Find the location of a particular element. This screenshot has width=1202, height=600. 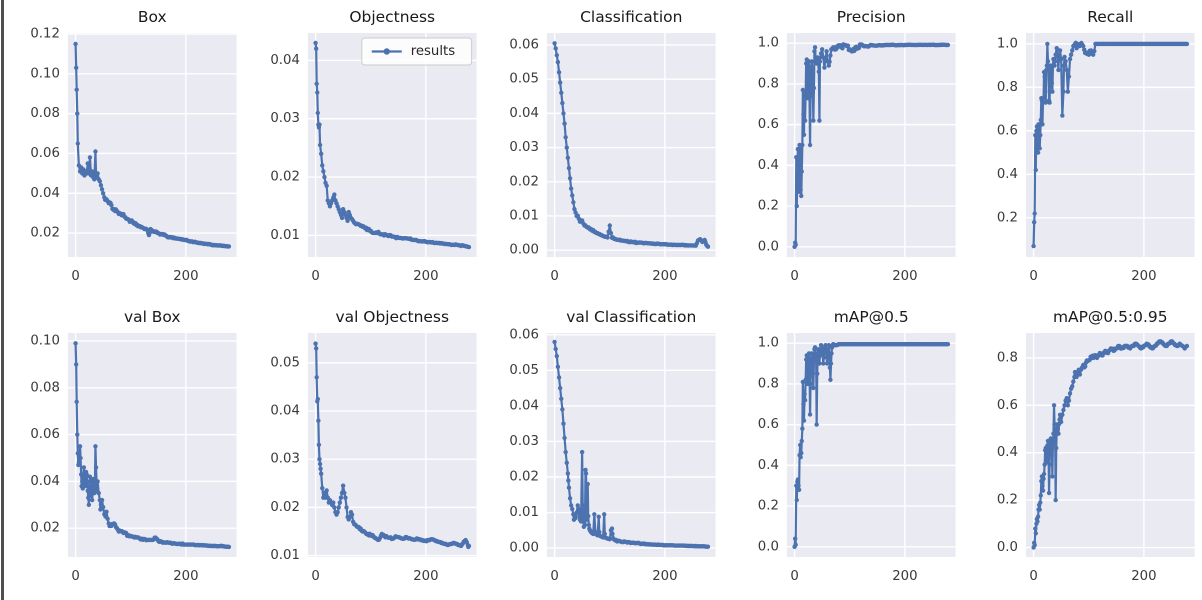

subplot-canvas: Recall 0.2 0.4 0.6 0.8 1.0 0 200 is located at coordinates (1096, 146).